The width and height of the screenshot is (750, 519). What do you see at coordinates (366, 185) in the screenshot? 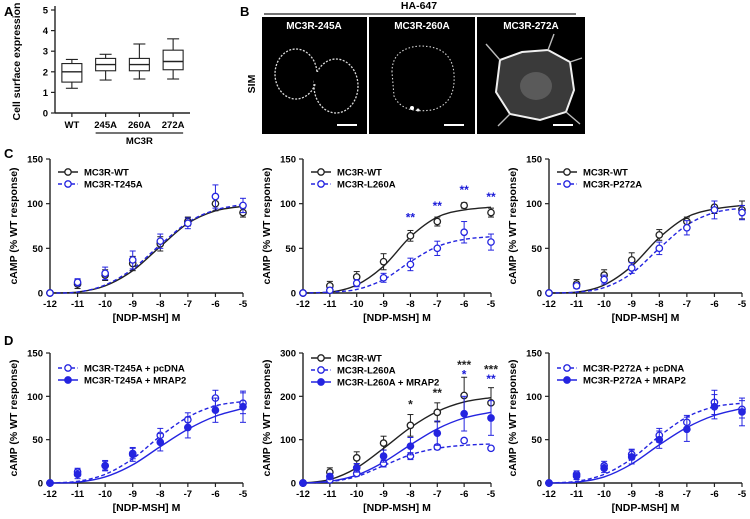
I see `legend-label: MC3R-L260A` at bounding box center [366, 185].